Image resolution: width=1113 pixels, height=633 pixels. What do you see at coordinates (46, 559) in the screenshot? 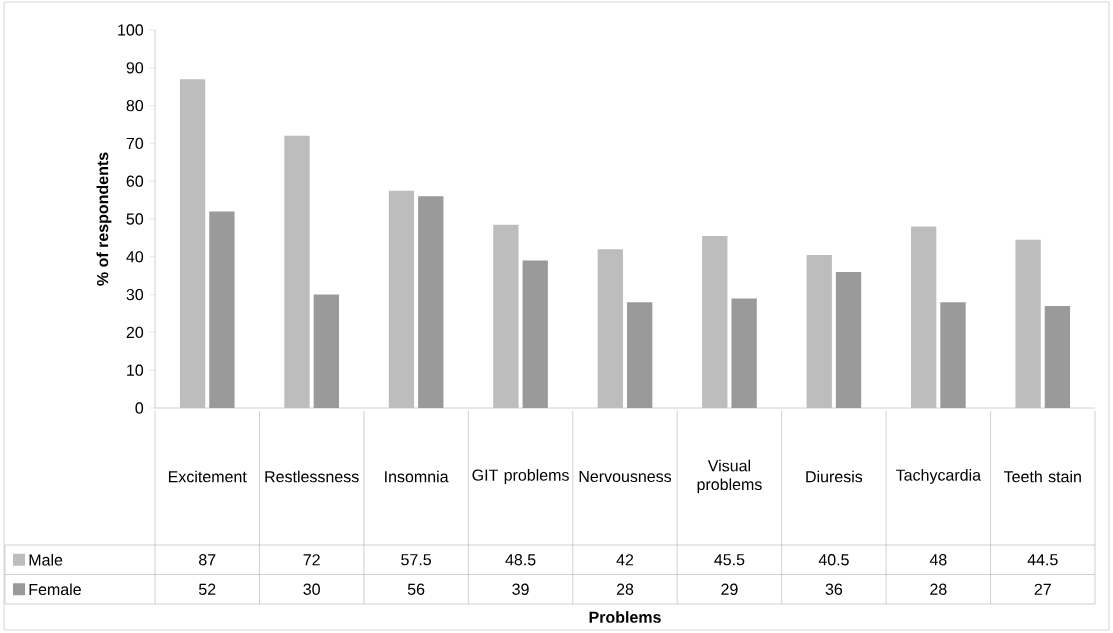
I see `legend-label: Male` at bounding box center [46, 559].